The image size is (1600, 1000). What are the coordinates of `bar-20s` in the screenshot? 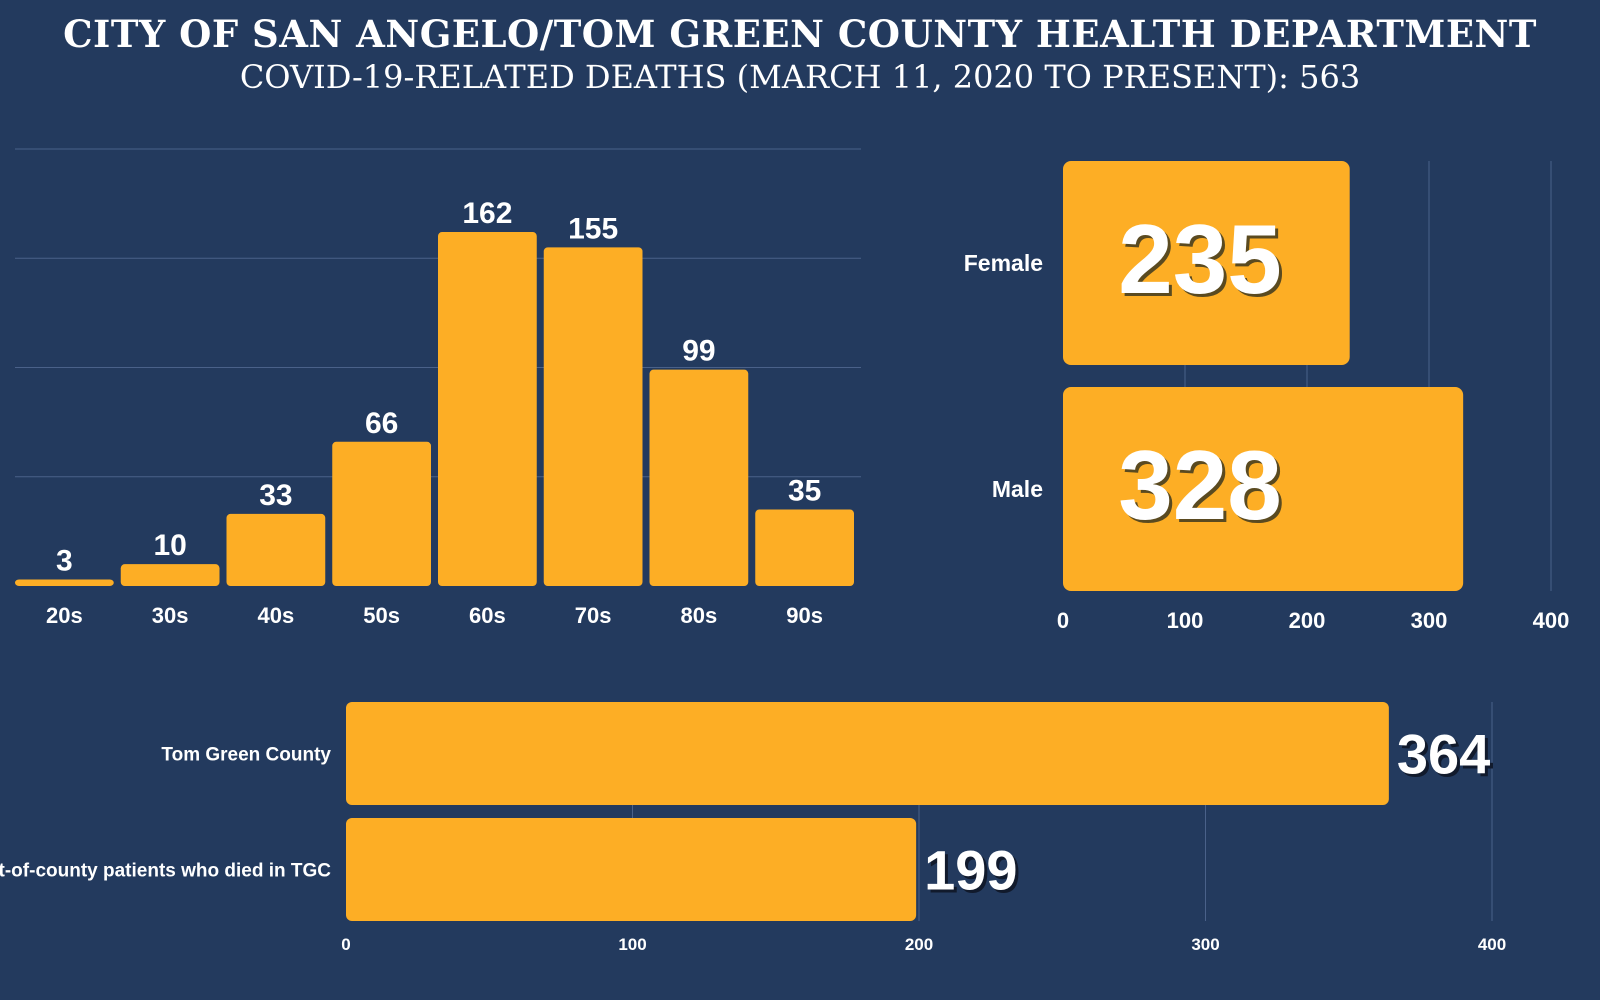 It's located at (64, 582).